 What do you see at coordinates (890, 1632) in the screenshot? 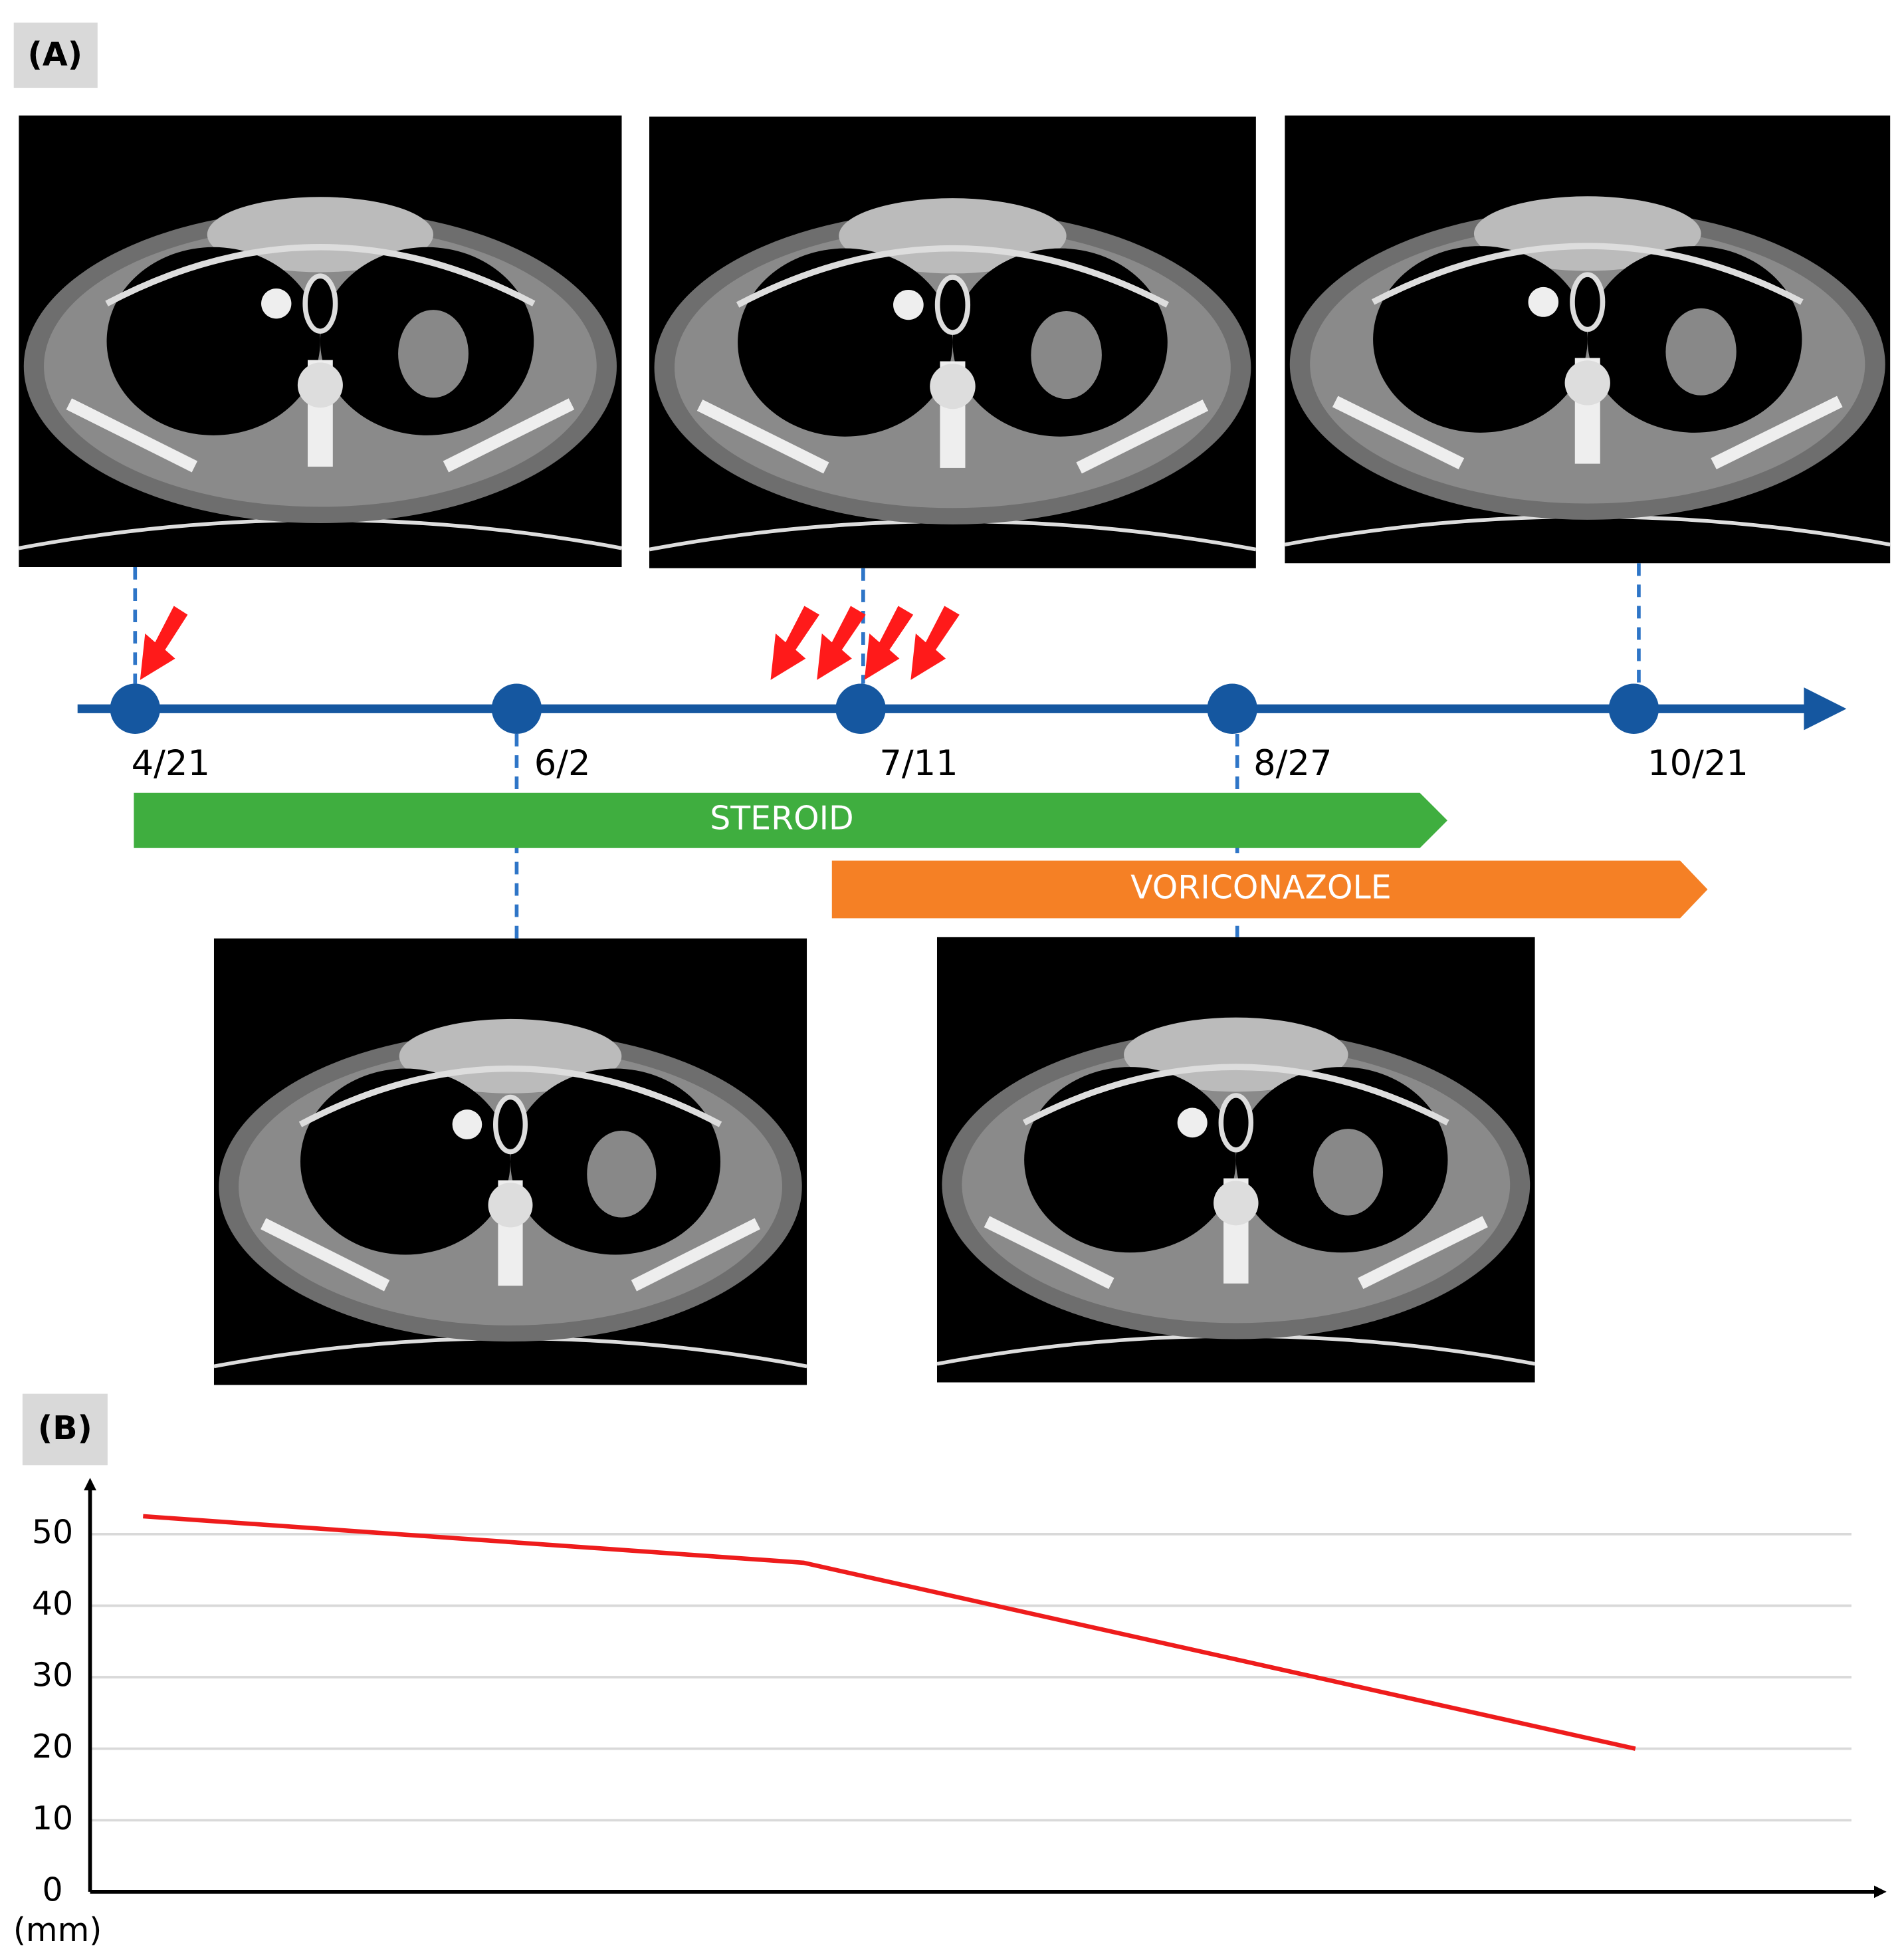
I see `data-line` at bounding box center [890, 1632].